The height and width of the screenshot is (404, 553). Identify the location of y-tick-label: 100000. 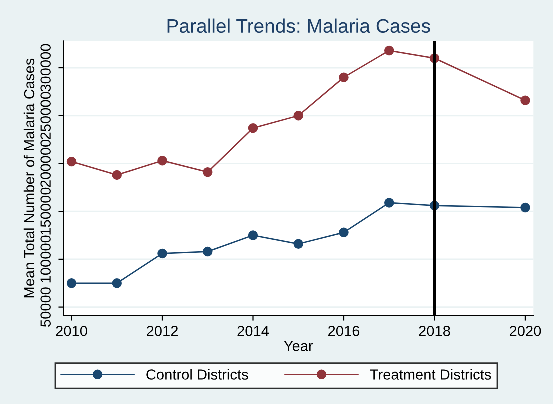
(45, 259).